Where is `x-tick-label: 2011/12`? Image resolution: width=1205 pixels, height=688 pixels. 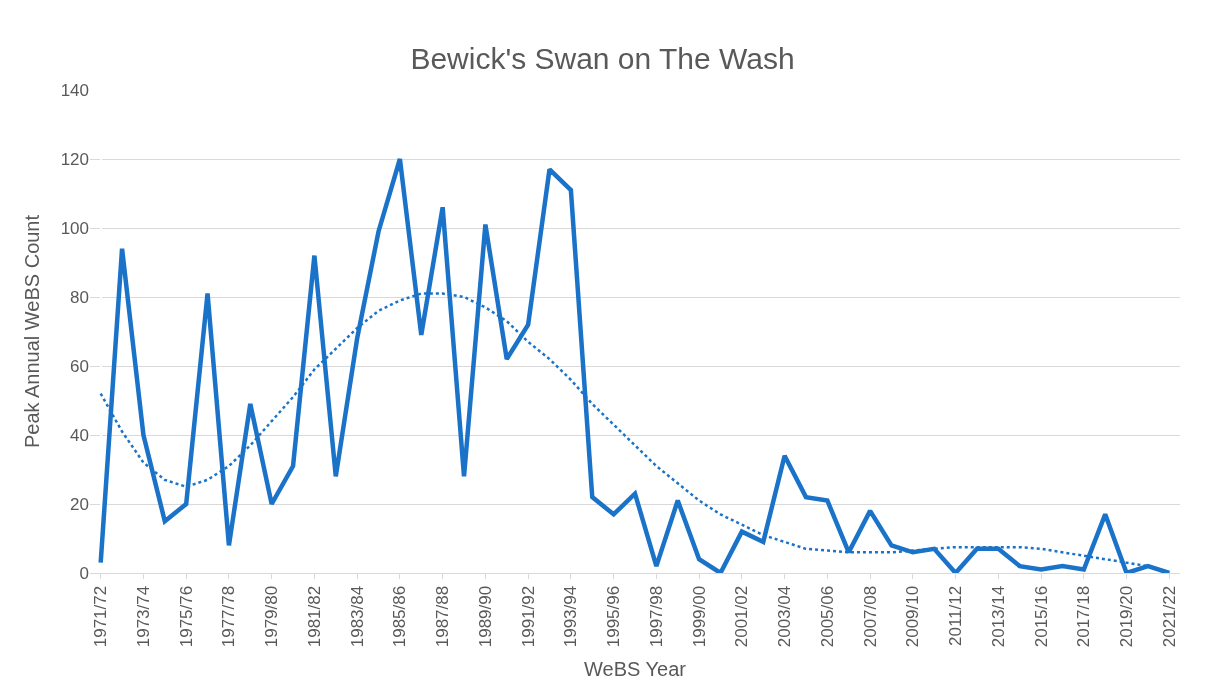
x-tick-label: 2011/12 is located at coordinates (956, 615).